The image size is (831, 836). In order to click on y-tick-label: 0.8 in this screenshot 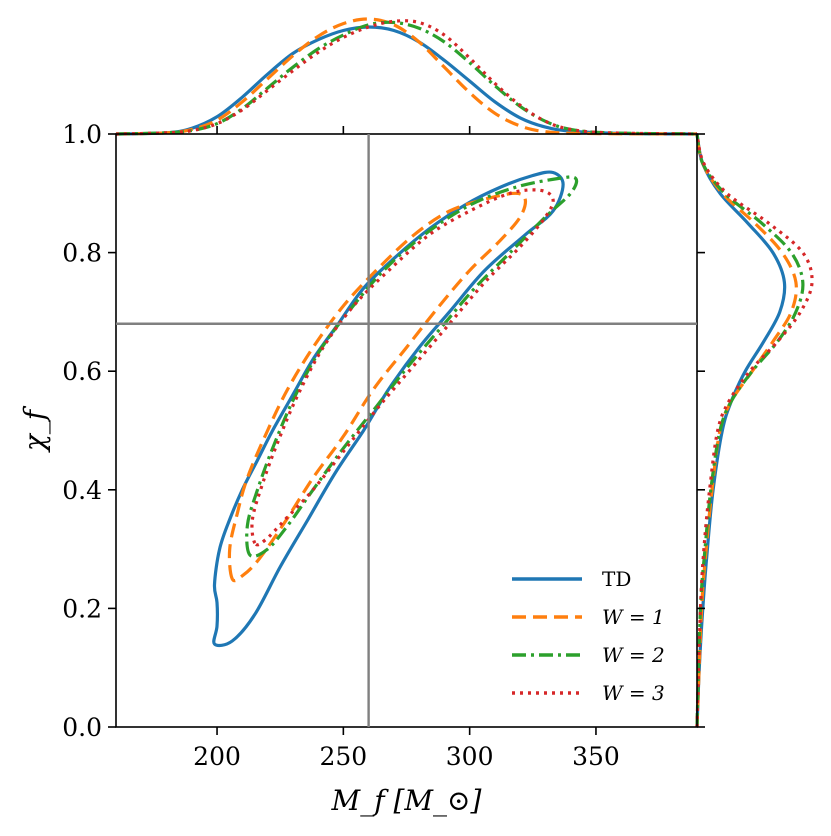, I will do `click(82, 253)`.